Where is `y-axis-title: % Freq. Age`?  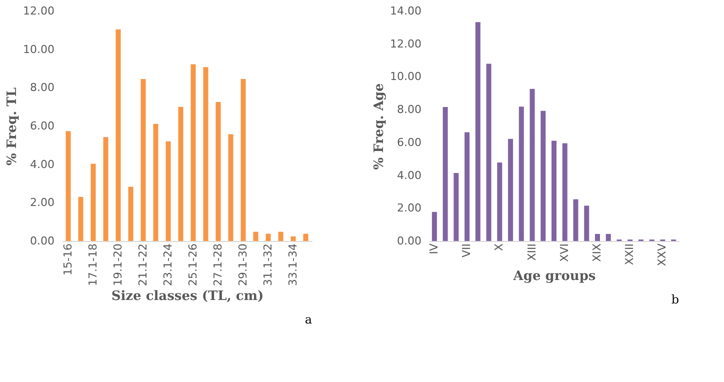
y-axis-title: % Freq. Age is located at coordinates (380, 126).